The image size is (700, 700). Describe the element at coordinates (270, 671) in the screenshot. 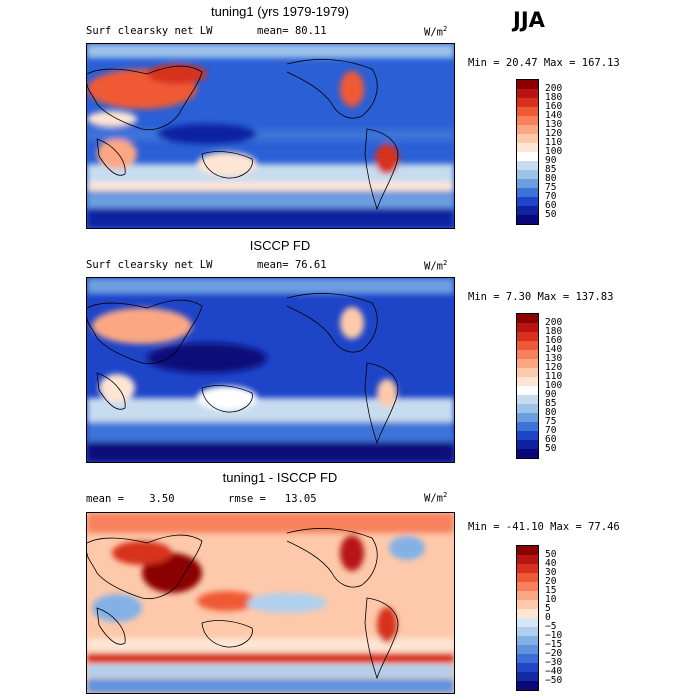

I see `panel3-southern-ocean-band` at that location.